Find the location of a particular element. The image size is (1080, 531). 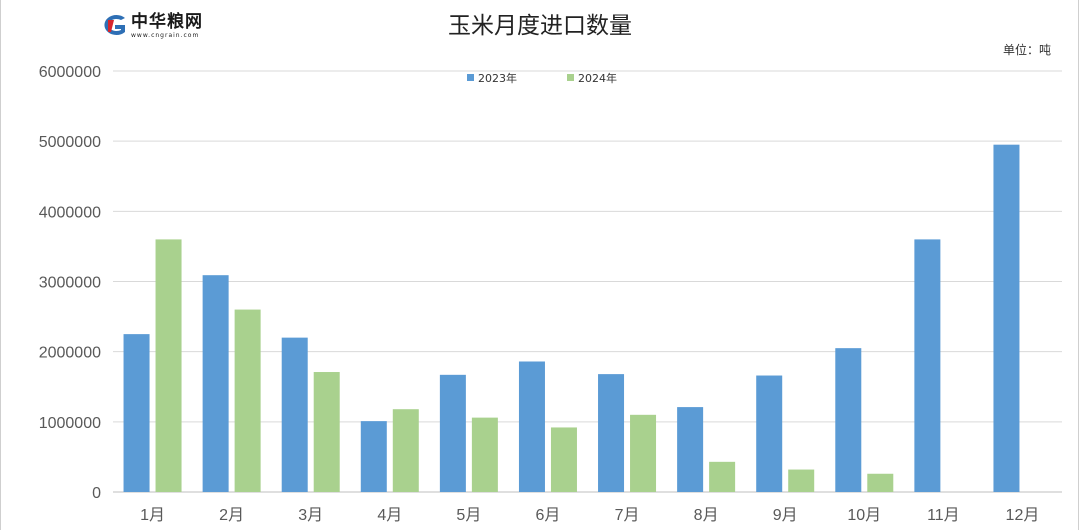

x-tick-label: 7月 is located at coordinates (627, 515).